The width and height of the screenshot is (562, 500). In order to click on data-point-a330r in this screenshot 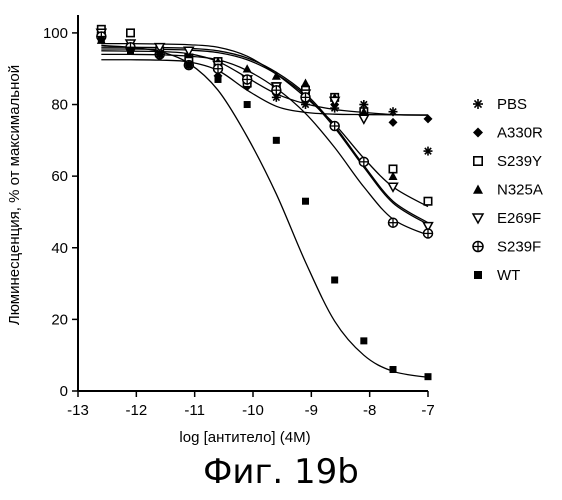, I will do `click(393, 122)`.